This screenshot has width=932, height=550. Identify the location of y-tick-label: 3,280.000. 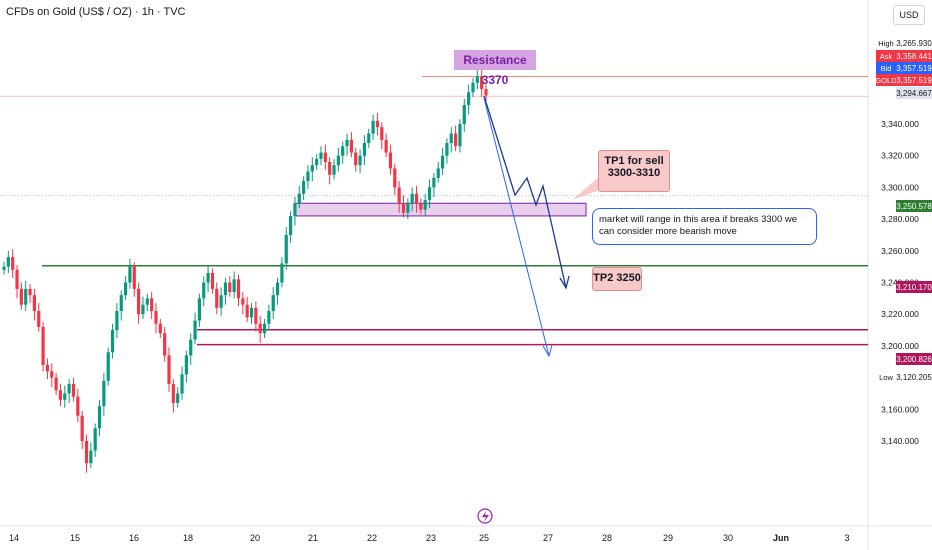
(900, 219).